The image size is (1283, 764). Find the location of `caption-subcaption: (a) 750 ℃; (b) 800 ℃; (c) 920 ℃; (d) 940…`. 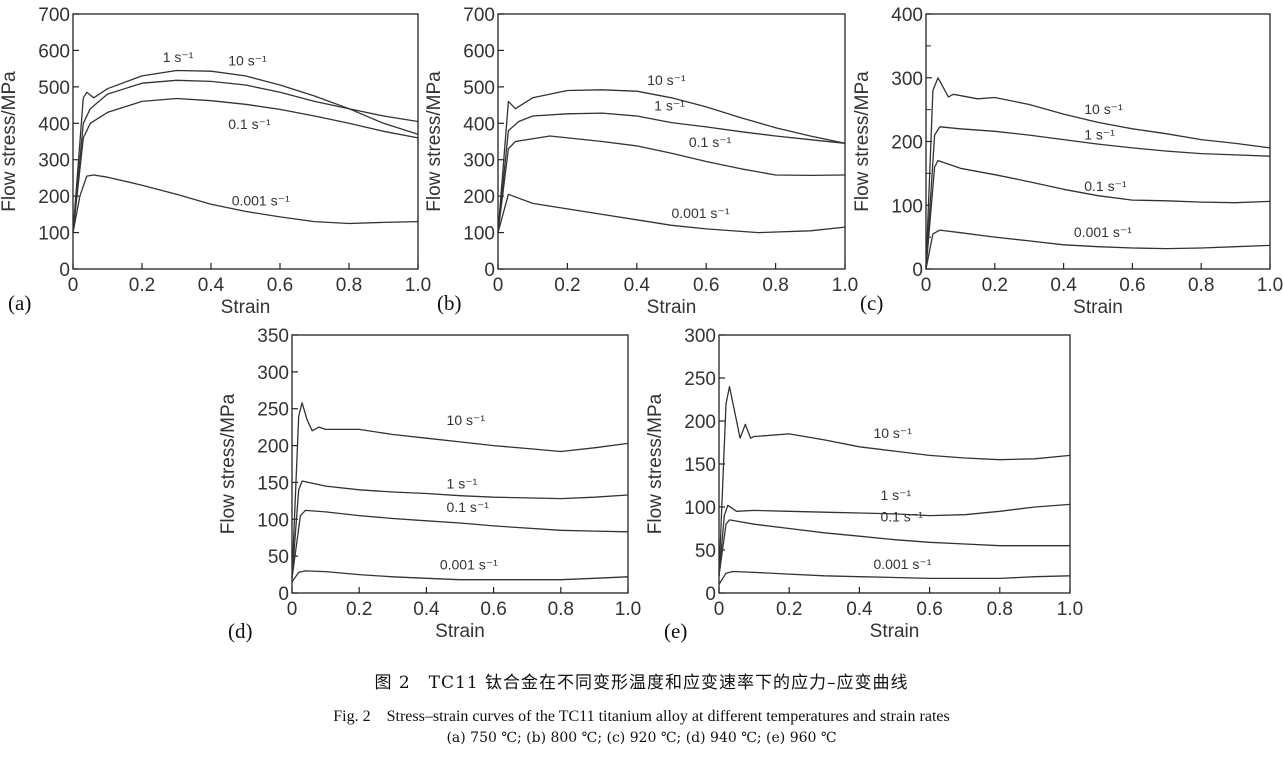

caption-subcaption: (a) 750 ℃; (b) 800 ℃; (c) 920 ℃; (d) 940… is located at coordinates (641, 738).